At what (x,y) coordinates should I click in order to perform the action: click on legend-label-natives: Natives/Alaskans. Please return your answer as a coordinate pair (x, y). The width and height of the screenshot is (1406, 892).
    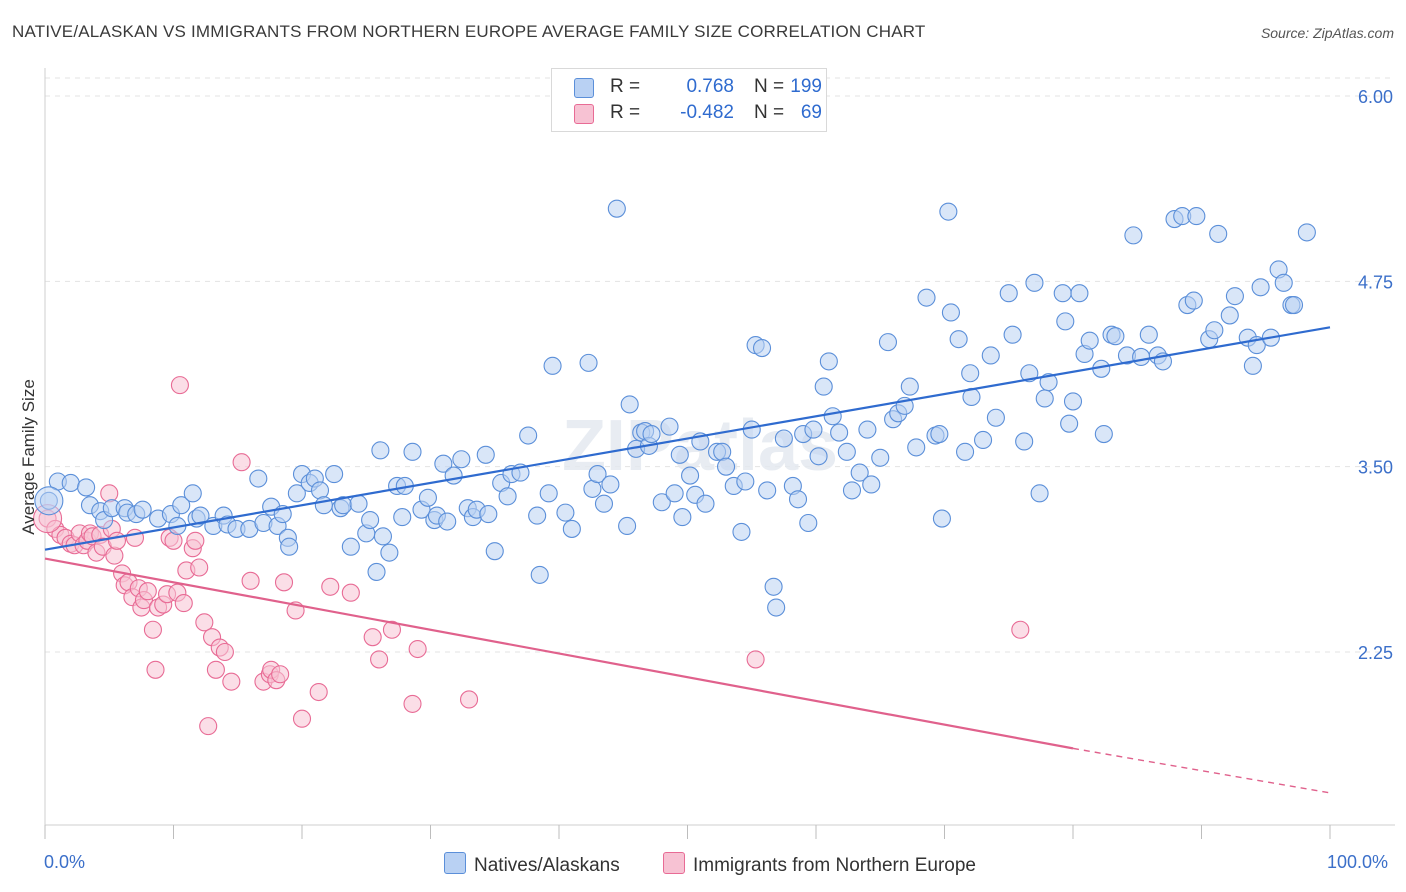
    Looking at the image, I should click on (547, 865).